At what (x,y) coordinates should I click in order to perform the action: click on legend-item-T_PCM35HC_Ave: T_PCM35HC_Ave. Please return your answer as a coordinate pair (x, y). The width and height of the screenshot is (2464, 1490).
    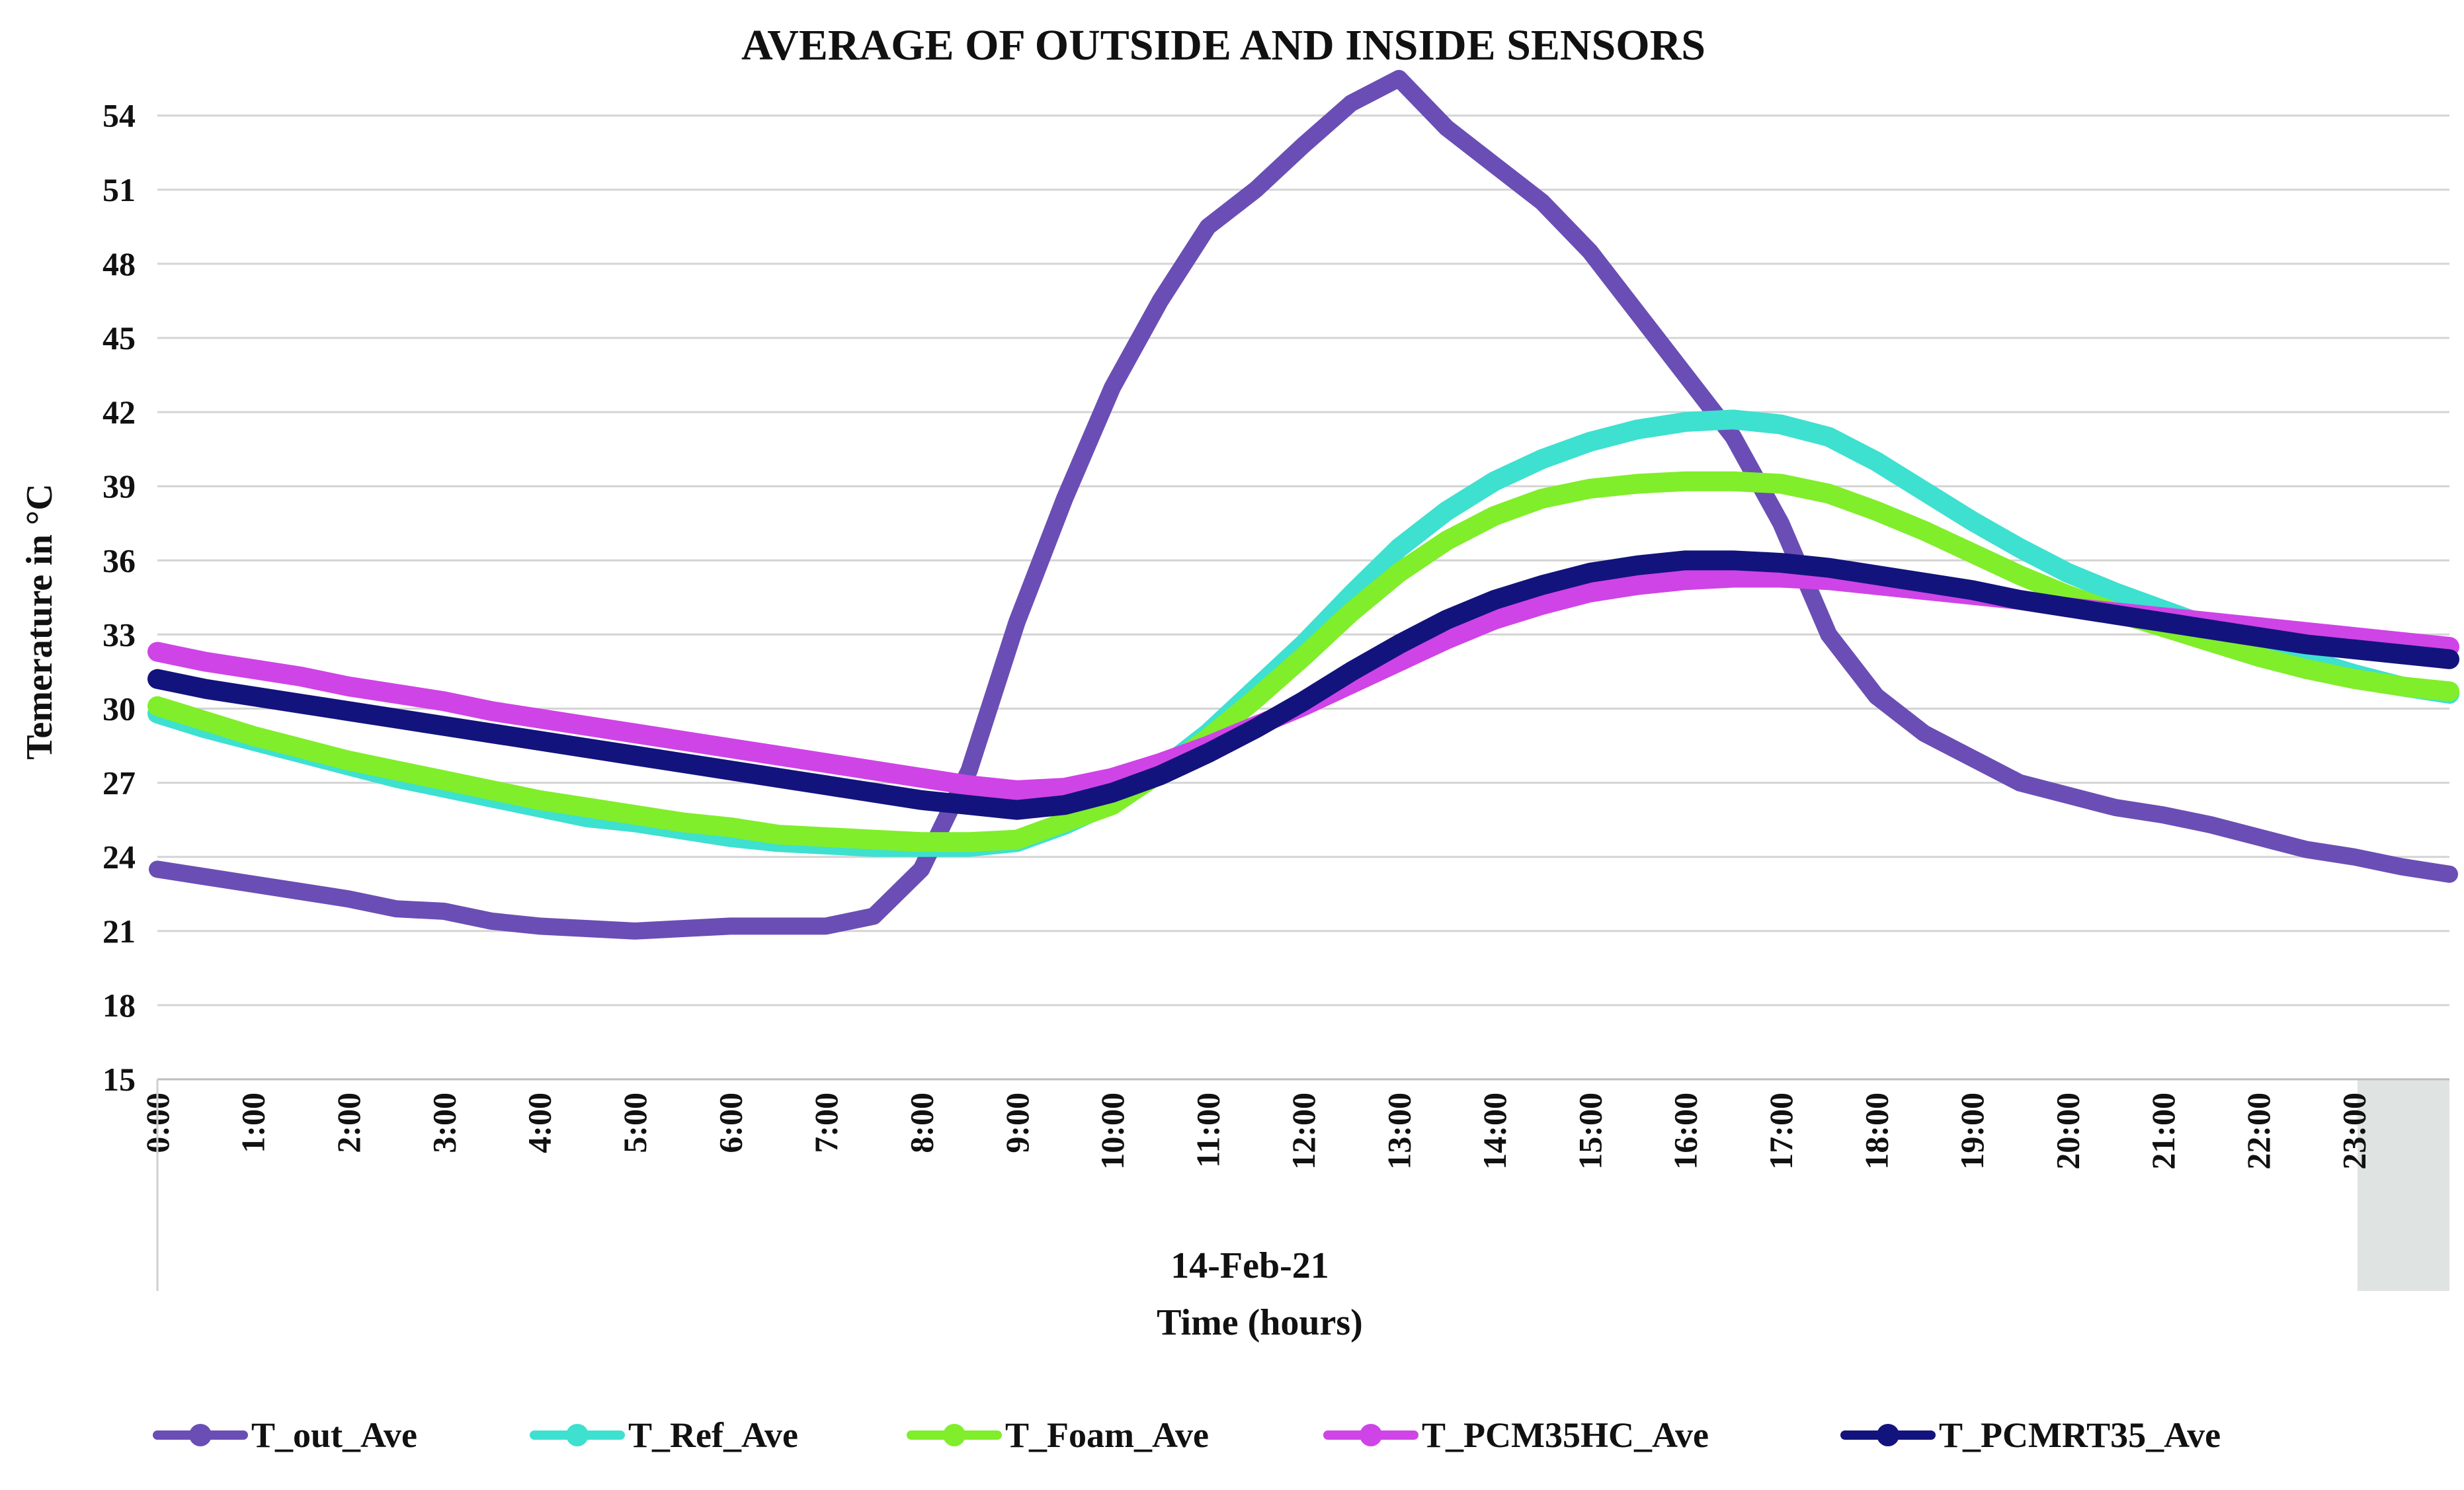
    Looking at the image, I should click on (1516, 1435).